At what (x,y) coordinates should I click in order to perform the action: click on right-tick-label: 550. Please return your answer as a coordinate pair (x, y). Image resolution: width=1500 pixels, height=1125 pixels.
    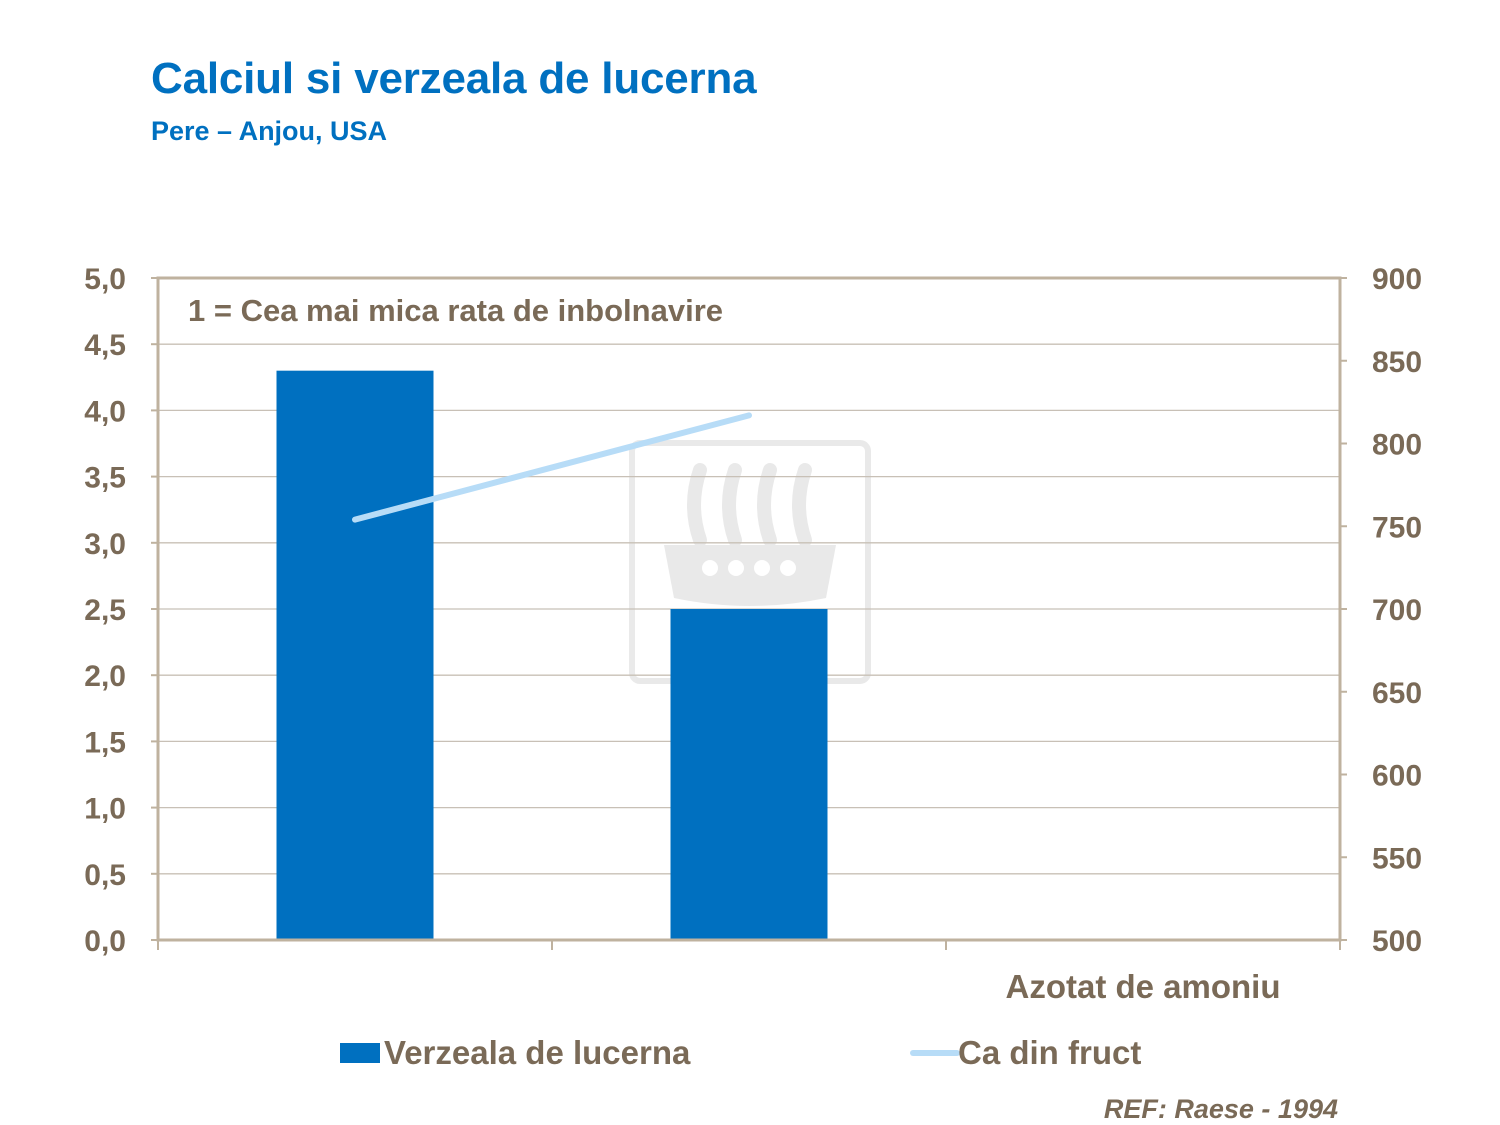
    Looking at the image, I should click on (1397, 858).